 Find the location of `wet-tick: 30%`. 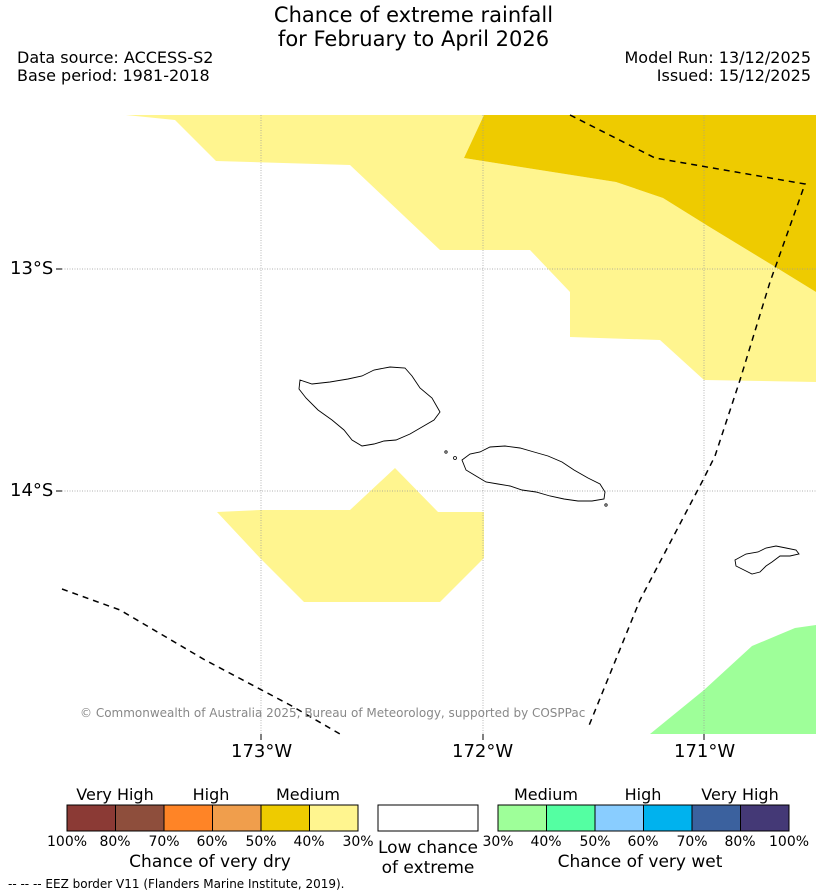

wet-tick: 30% is located at coordinates (498, 842).